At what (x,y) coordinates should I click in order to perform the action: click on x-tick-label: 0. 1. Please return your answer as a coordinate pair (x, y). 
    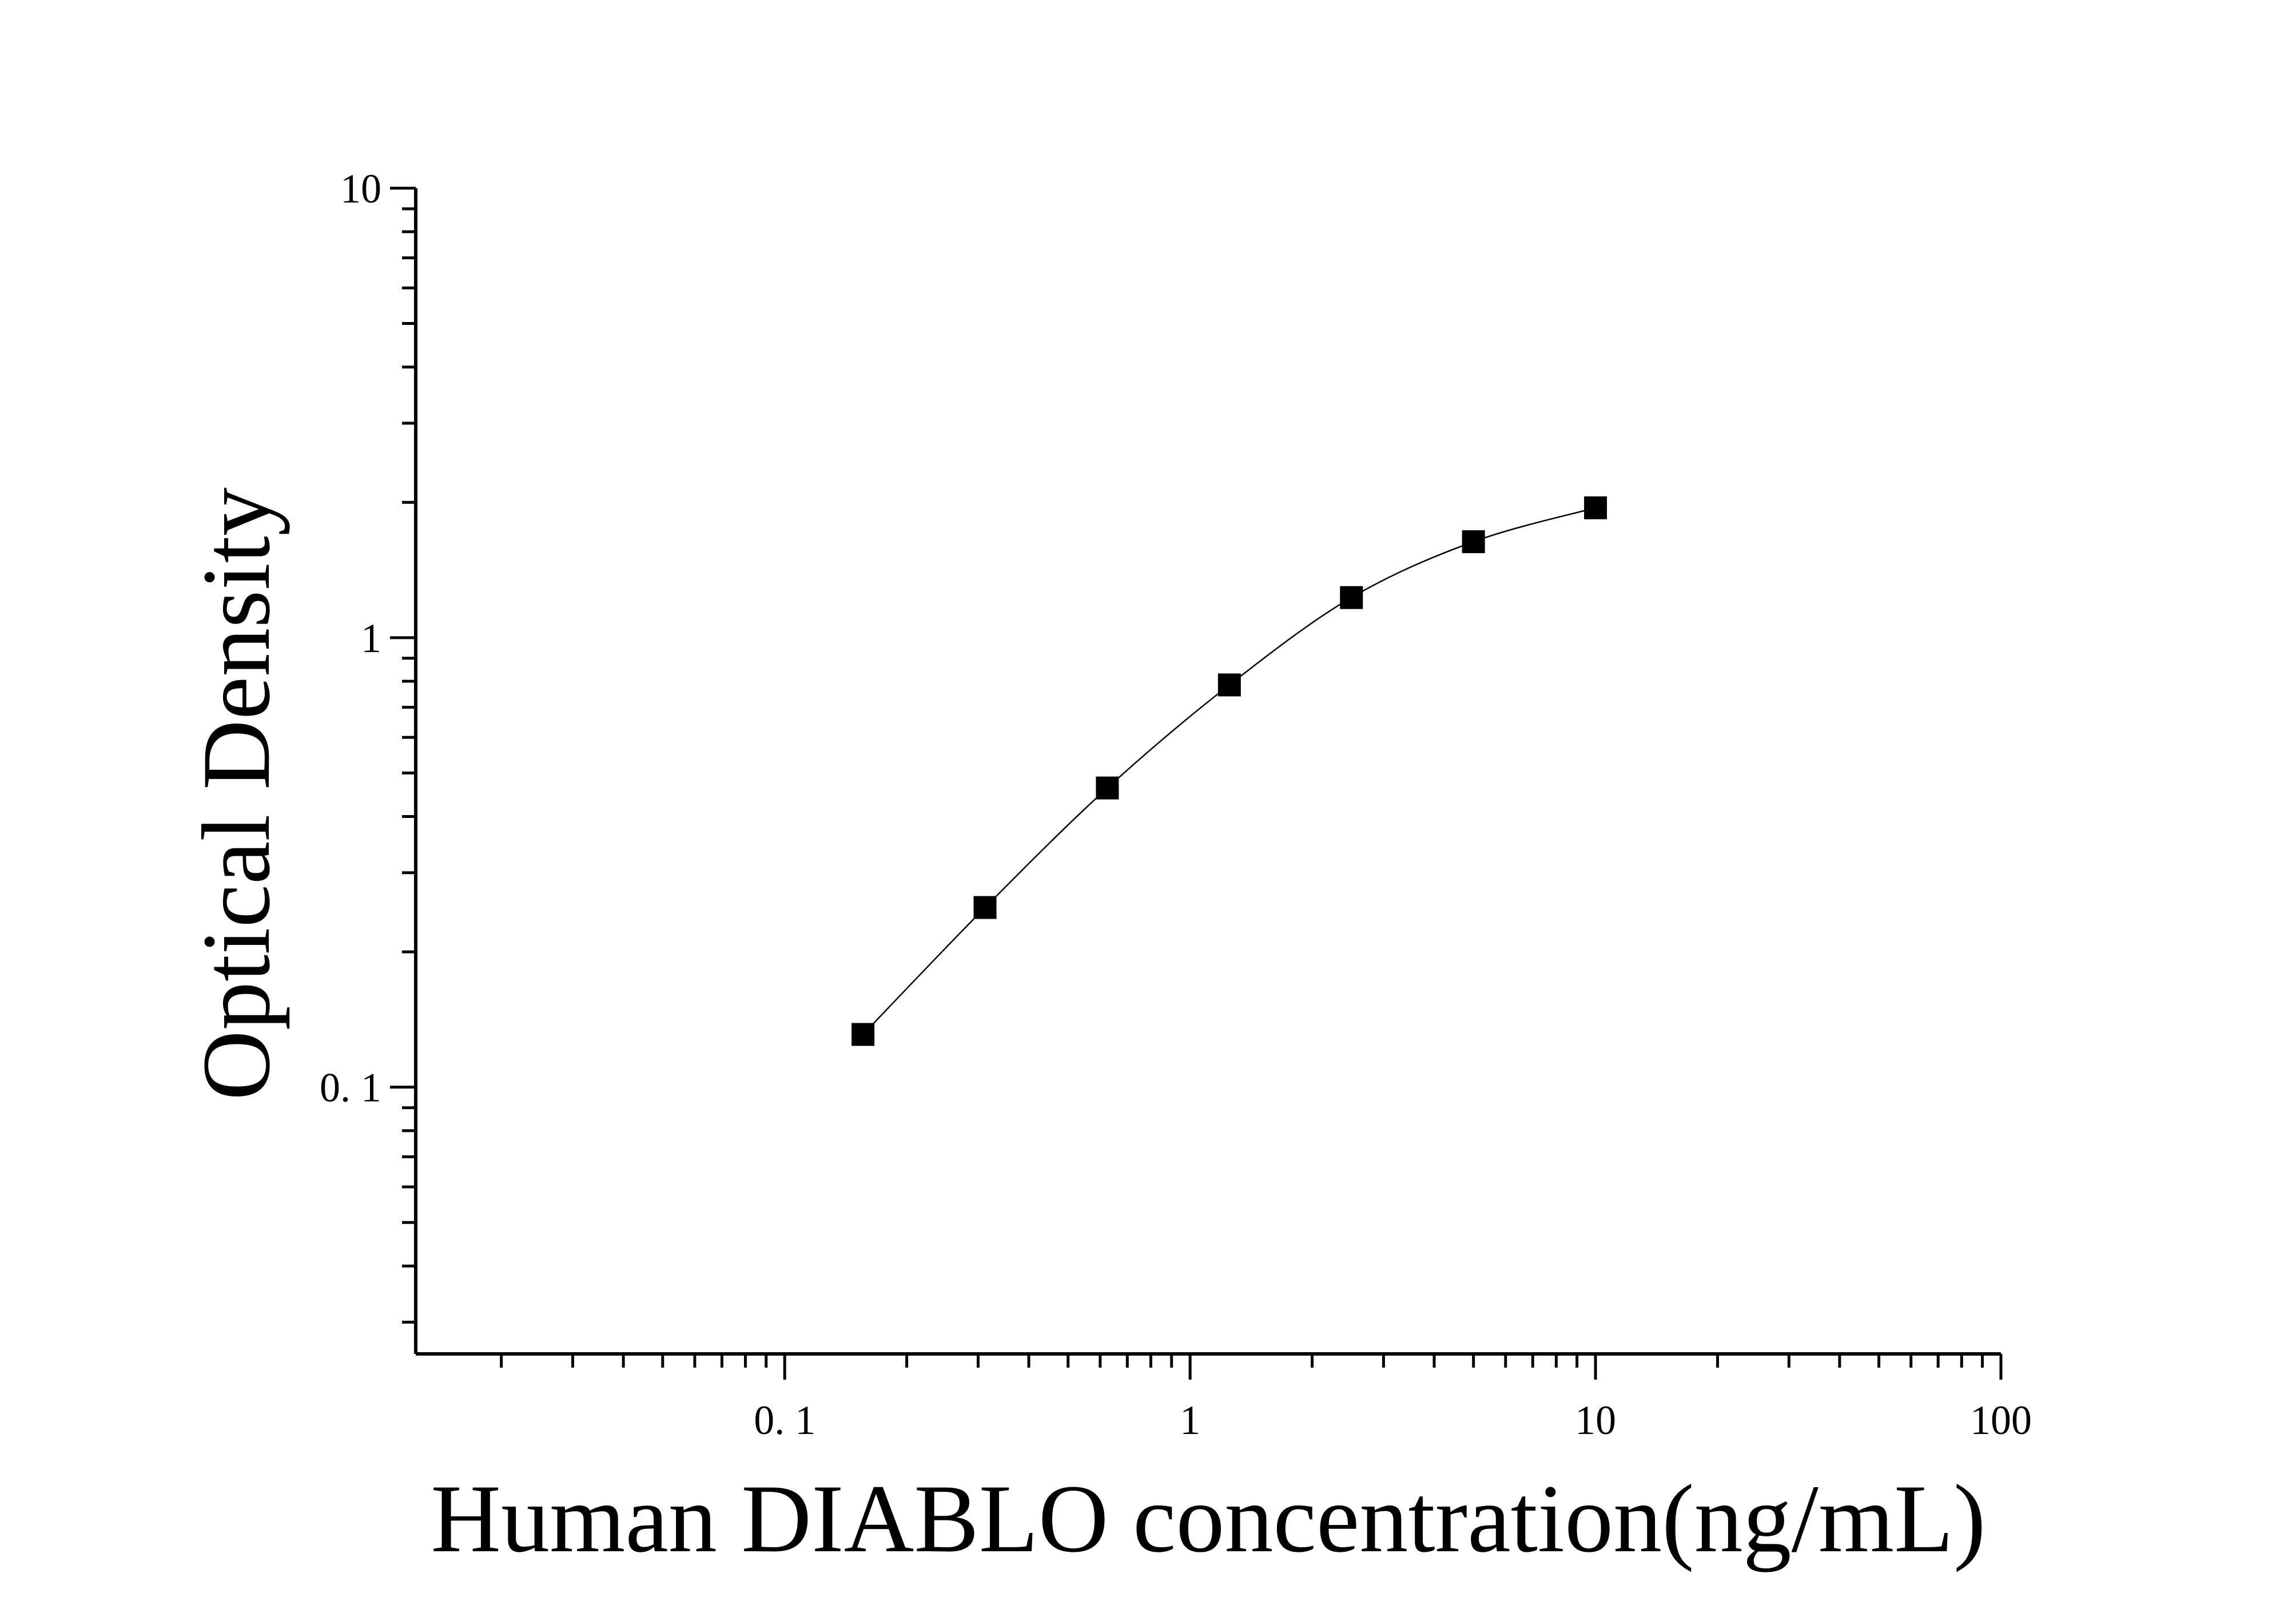
    Looking at the image, I should click on (785, 1420).